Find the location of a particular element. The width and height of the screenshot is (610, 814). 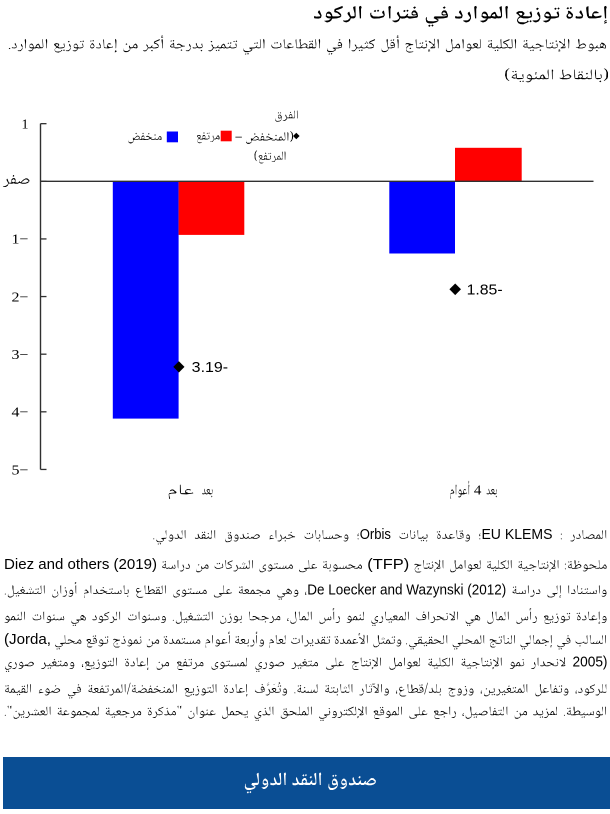

svg-text: 1− is located at coordinates (20, 240).